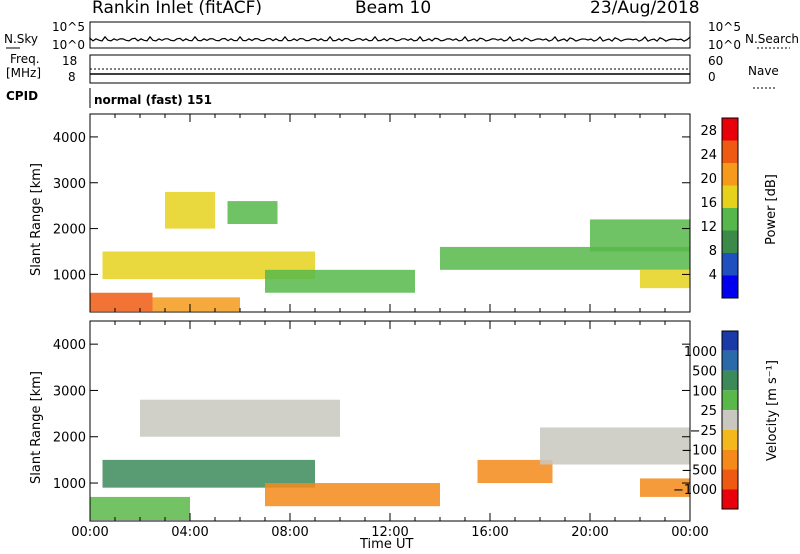  Describe the element at coordinates (763, 71) in the screenshot. I see `nave-label: Nave` at that location.